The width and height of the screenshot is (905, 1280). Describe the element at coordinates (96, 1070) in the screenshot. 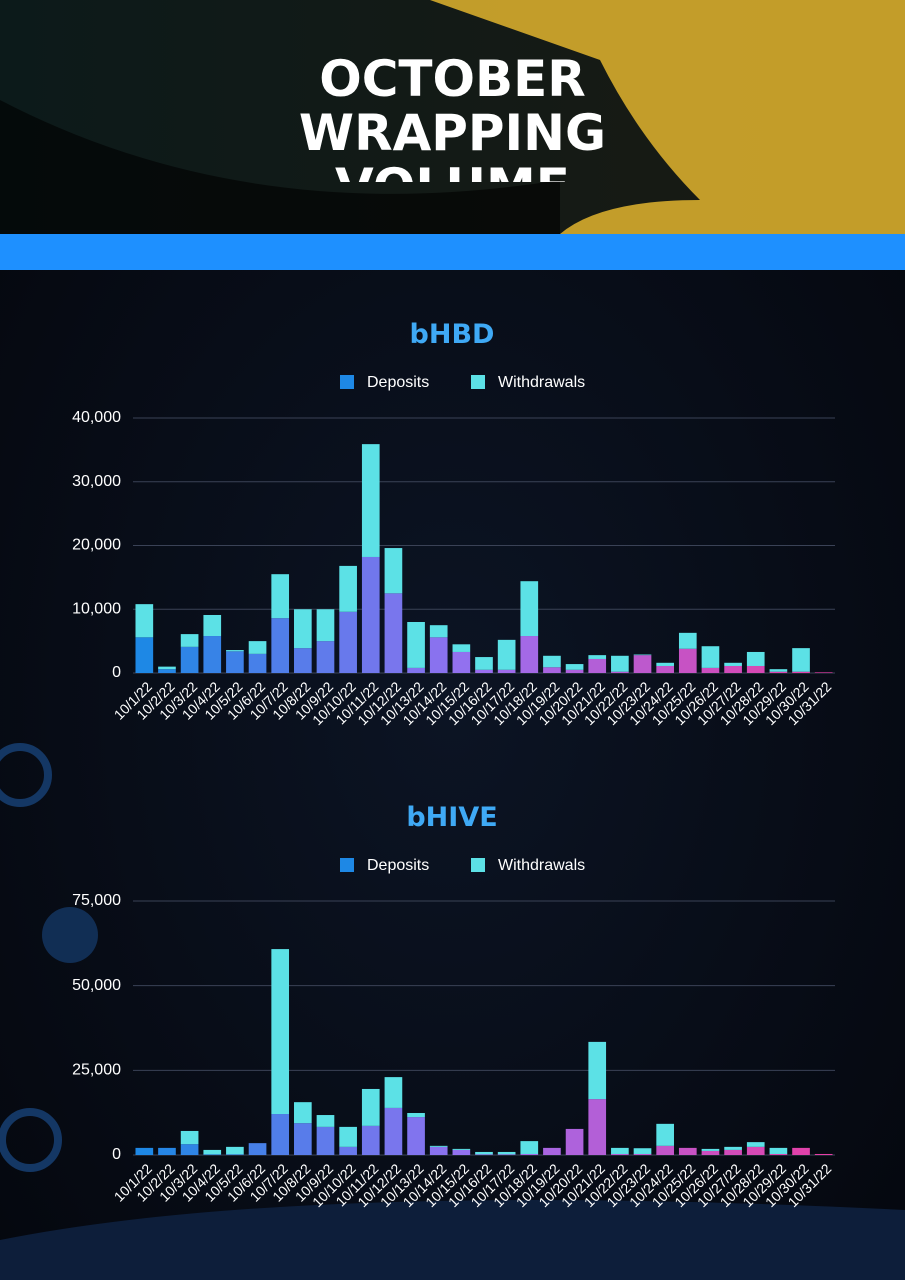

I see `y-tick-label: 25,000` at that location.